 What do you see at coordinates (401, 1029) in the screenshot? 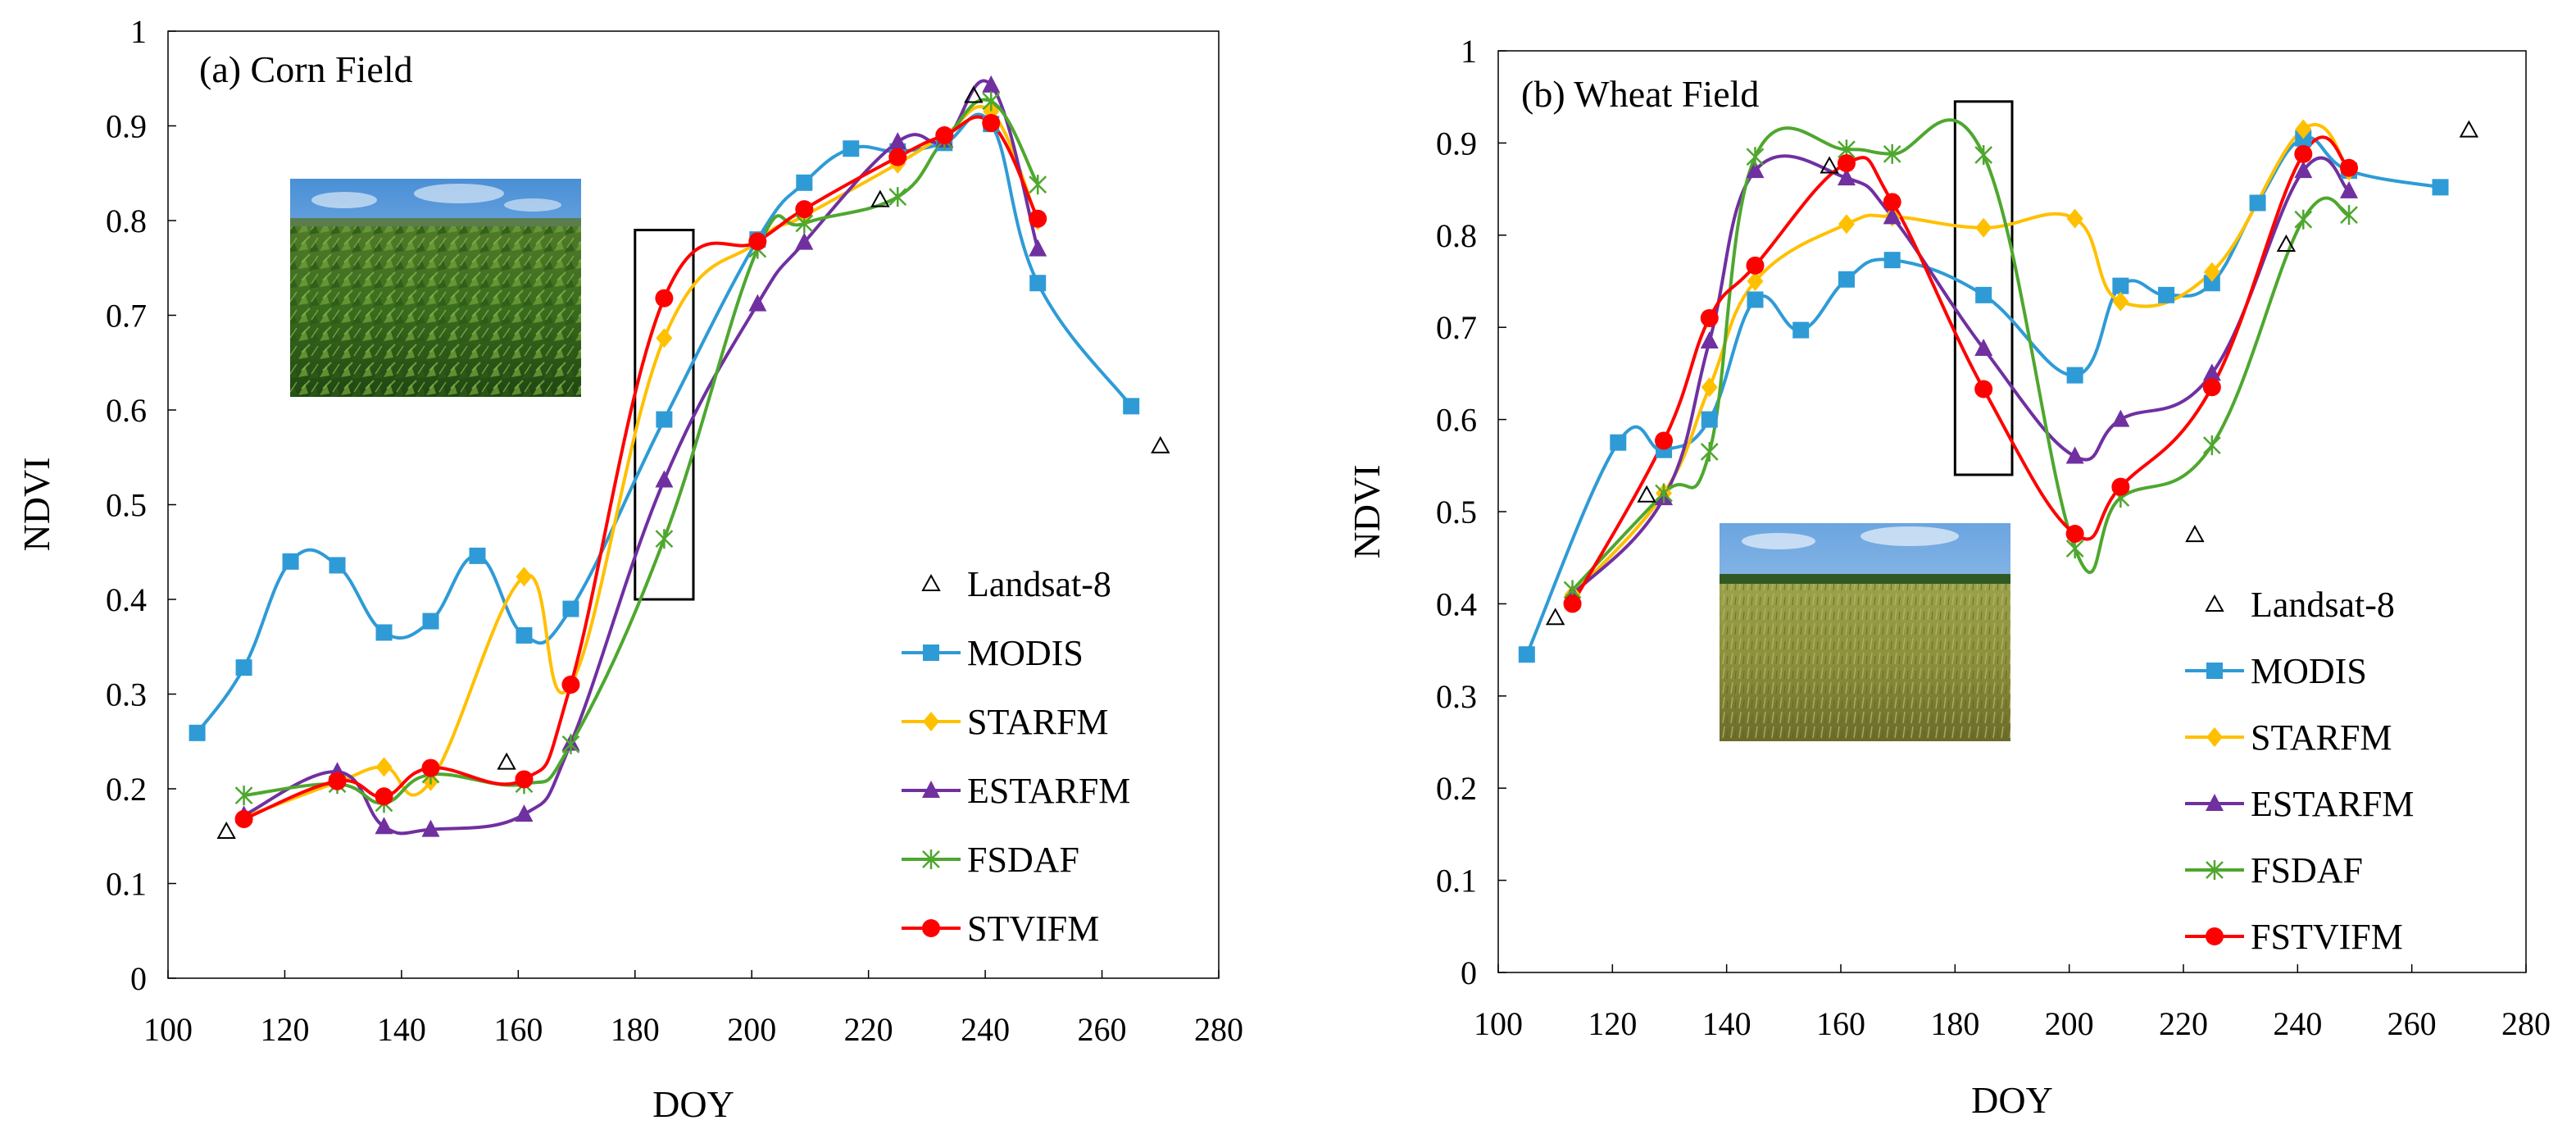
I see `x-tick-label: 140` at bounding box center [401, 1029].